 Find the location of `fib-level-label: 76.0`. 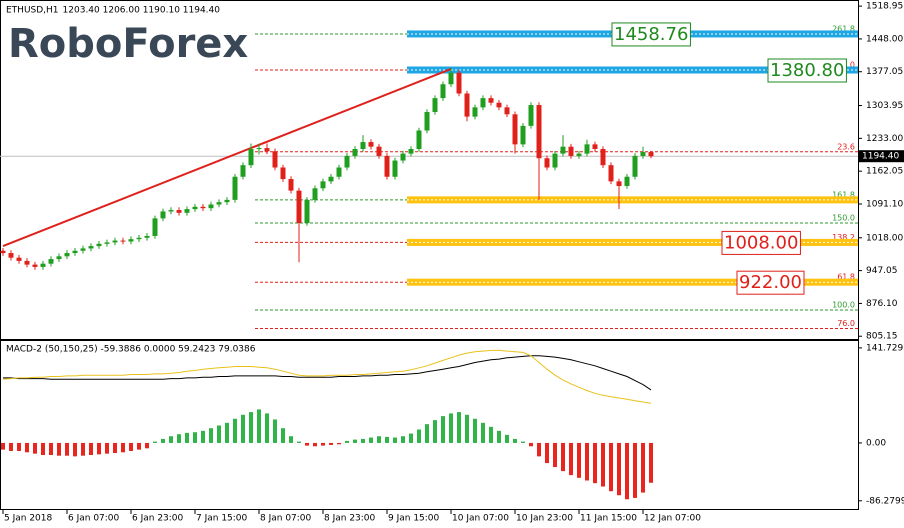

fib-level-label: 76.0 is located at coordinates (846, 323).